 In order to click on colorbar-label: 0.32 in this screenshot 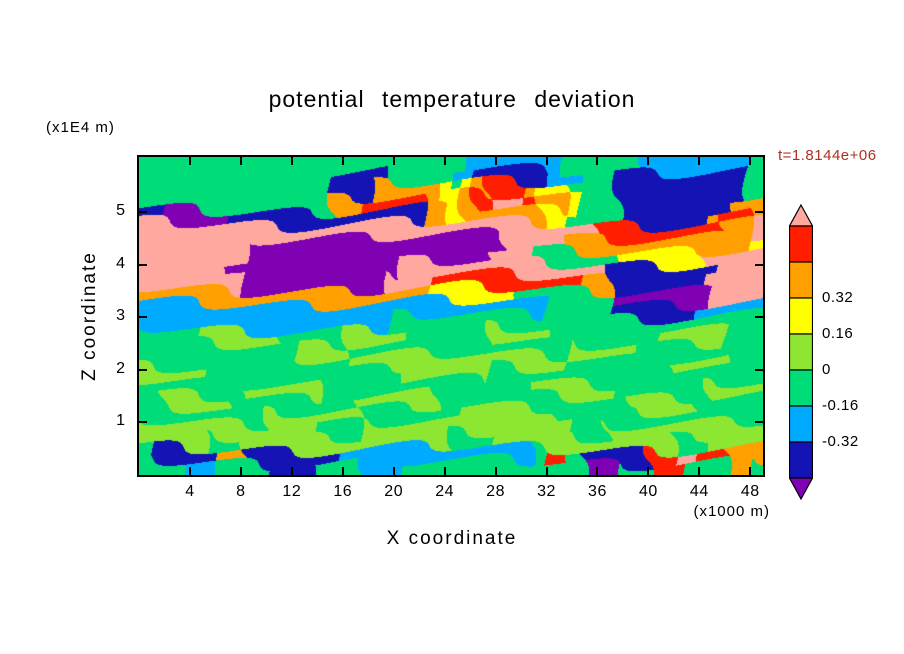, I will do `click(838, 297)`.